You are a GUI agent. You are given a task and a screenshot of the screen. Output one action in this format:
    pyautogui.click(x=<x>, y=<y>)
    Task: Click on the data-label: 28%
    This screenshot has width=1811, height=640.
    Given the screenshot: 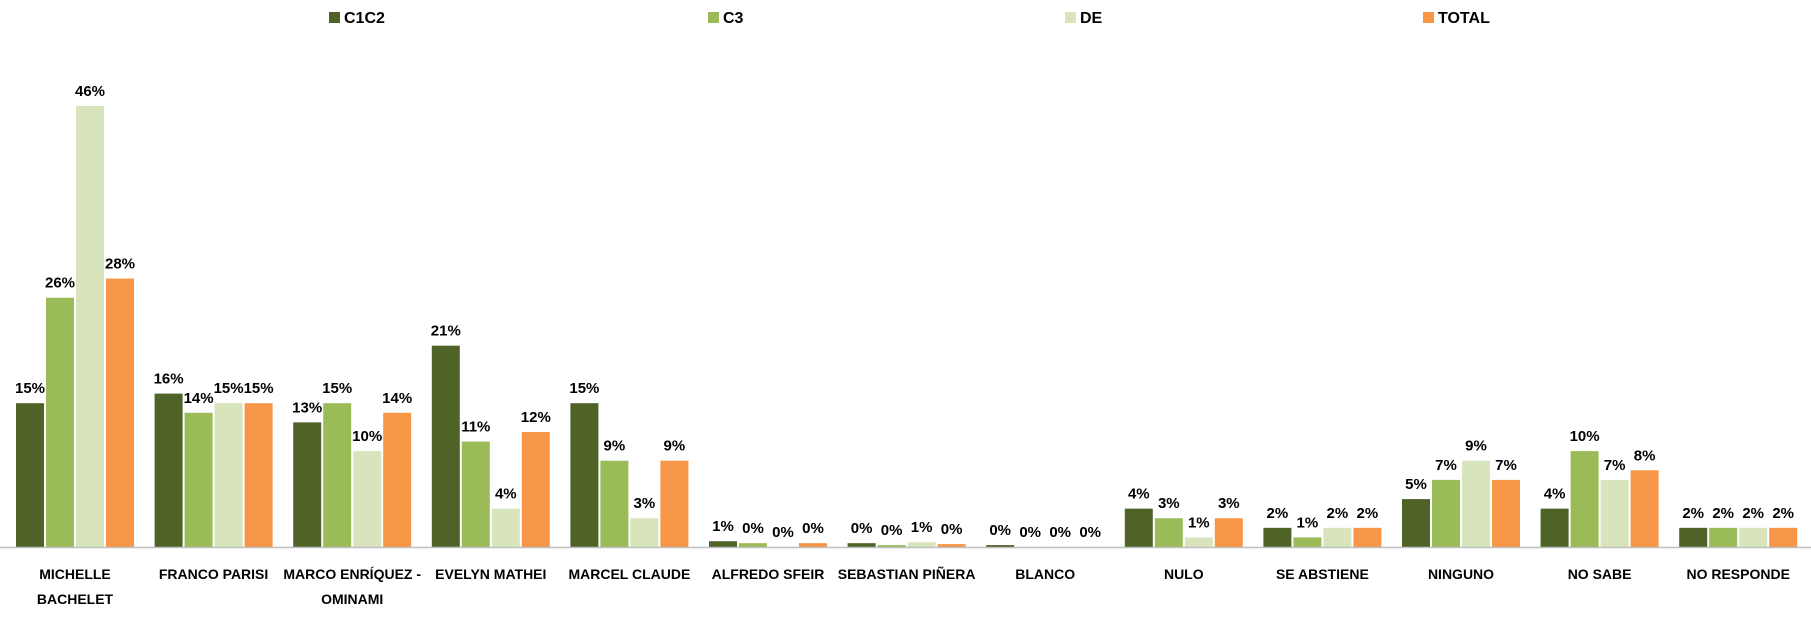 What is the action you would take?
    pyautogui.click(x=120, y=264)
    